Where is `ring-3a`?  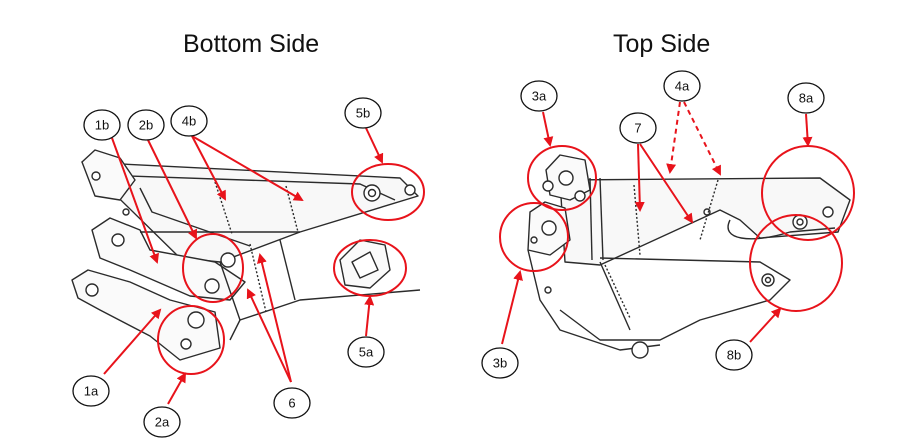 ring-3a is located at coordinates (562, 178).